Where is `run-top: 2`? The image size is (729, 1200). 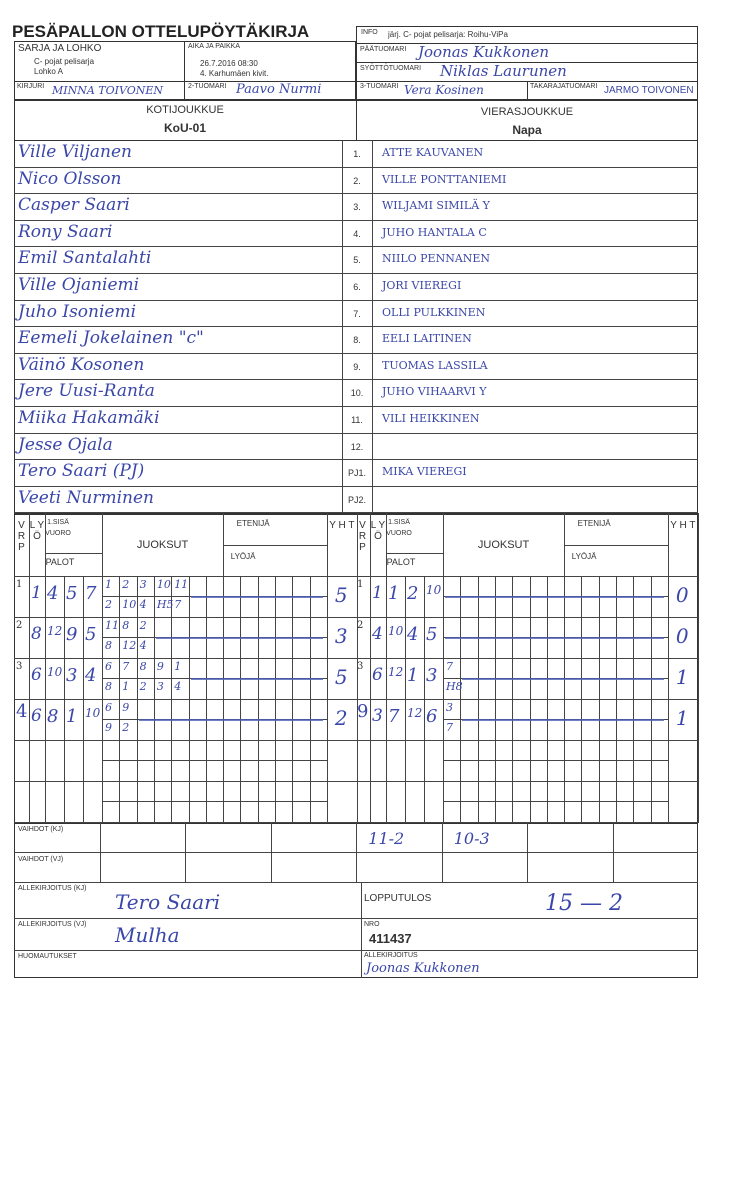 run-top: 2 is located at coordinates (126, 584).